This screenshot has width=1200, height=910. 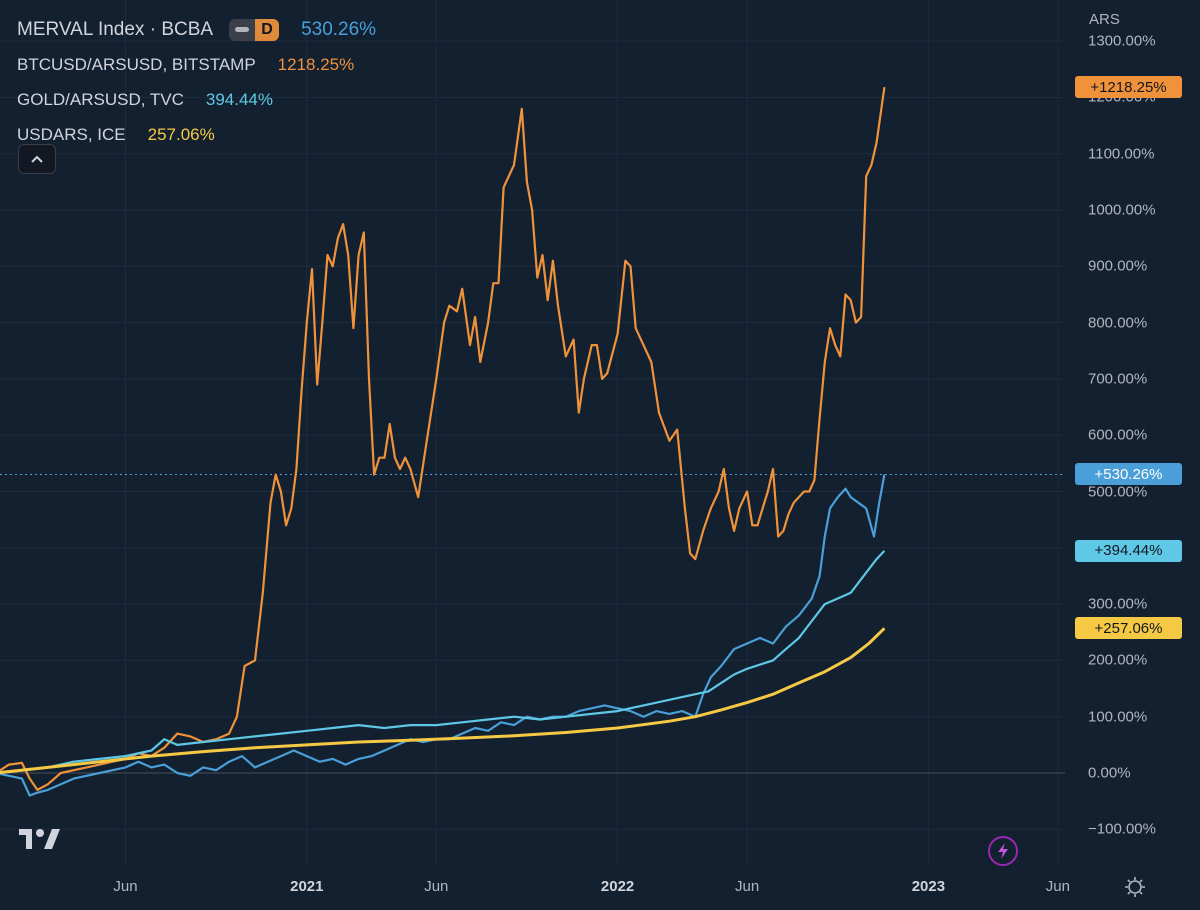 What do you see at coordinates (196, 99) in the screenshot?
I see `legend-row-gold: GOLD/ARSUSD, TVC 394.44%` at bounding box center [196, 99].